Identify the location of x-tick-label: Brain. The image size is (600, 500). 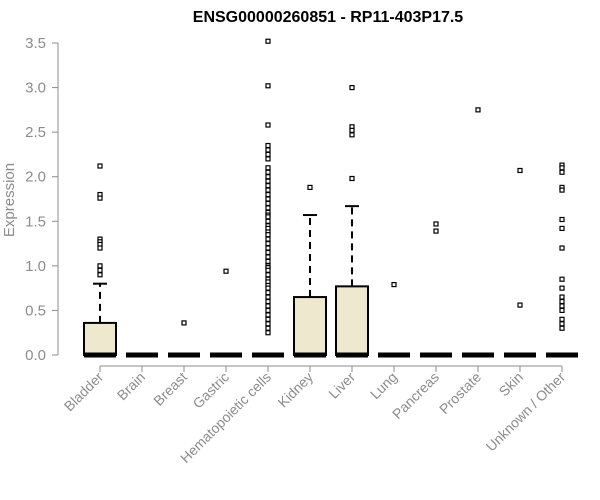
(131, 386).